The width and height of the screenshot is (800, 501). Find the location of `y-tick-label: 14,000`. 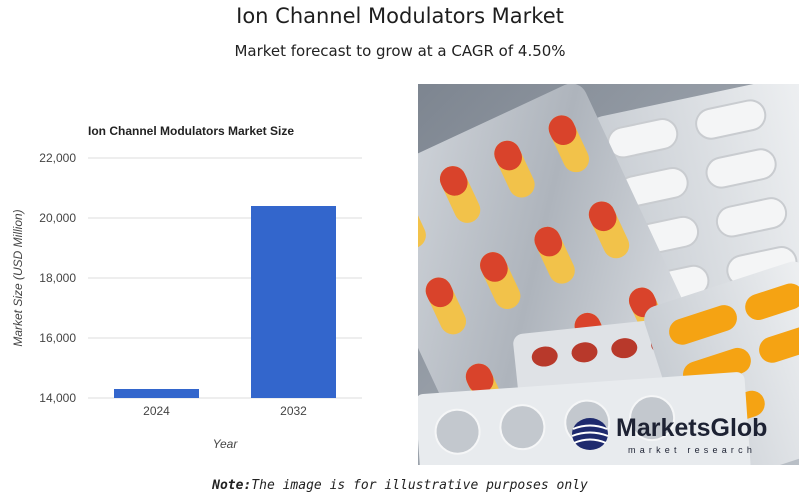

y-tick-label: 14,000 is located at coordinates (57, 398).